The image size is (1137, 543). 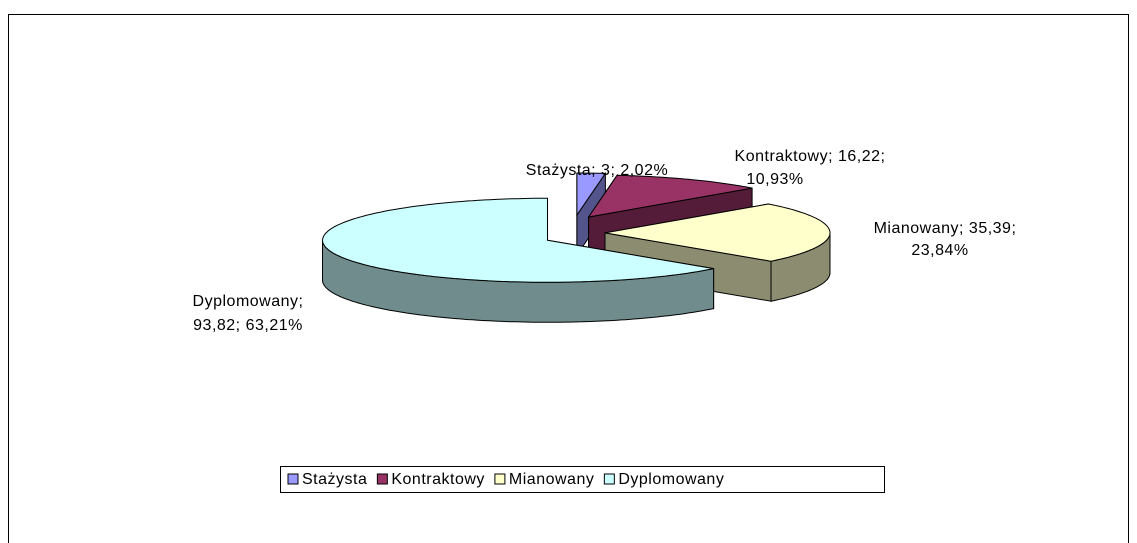 What do you see at coordinates (774, 179) in the screenshot?
I see `data-label: 10,93%` at bounding box center [774, 179].